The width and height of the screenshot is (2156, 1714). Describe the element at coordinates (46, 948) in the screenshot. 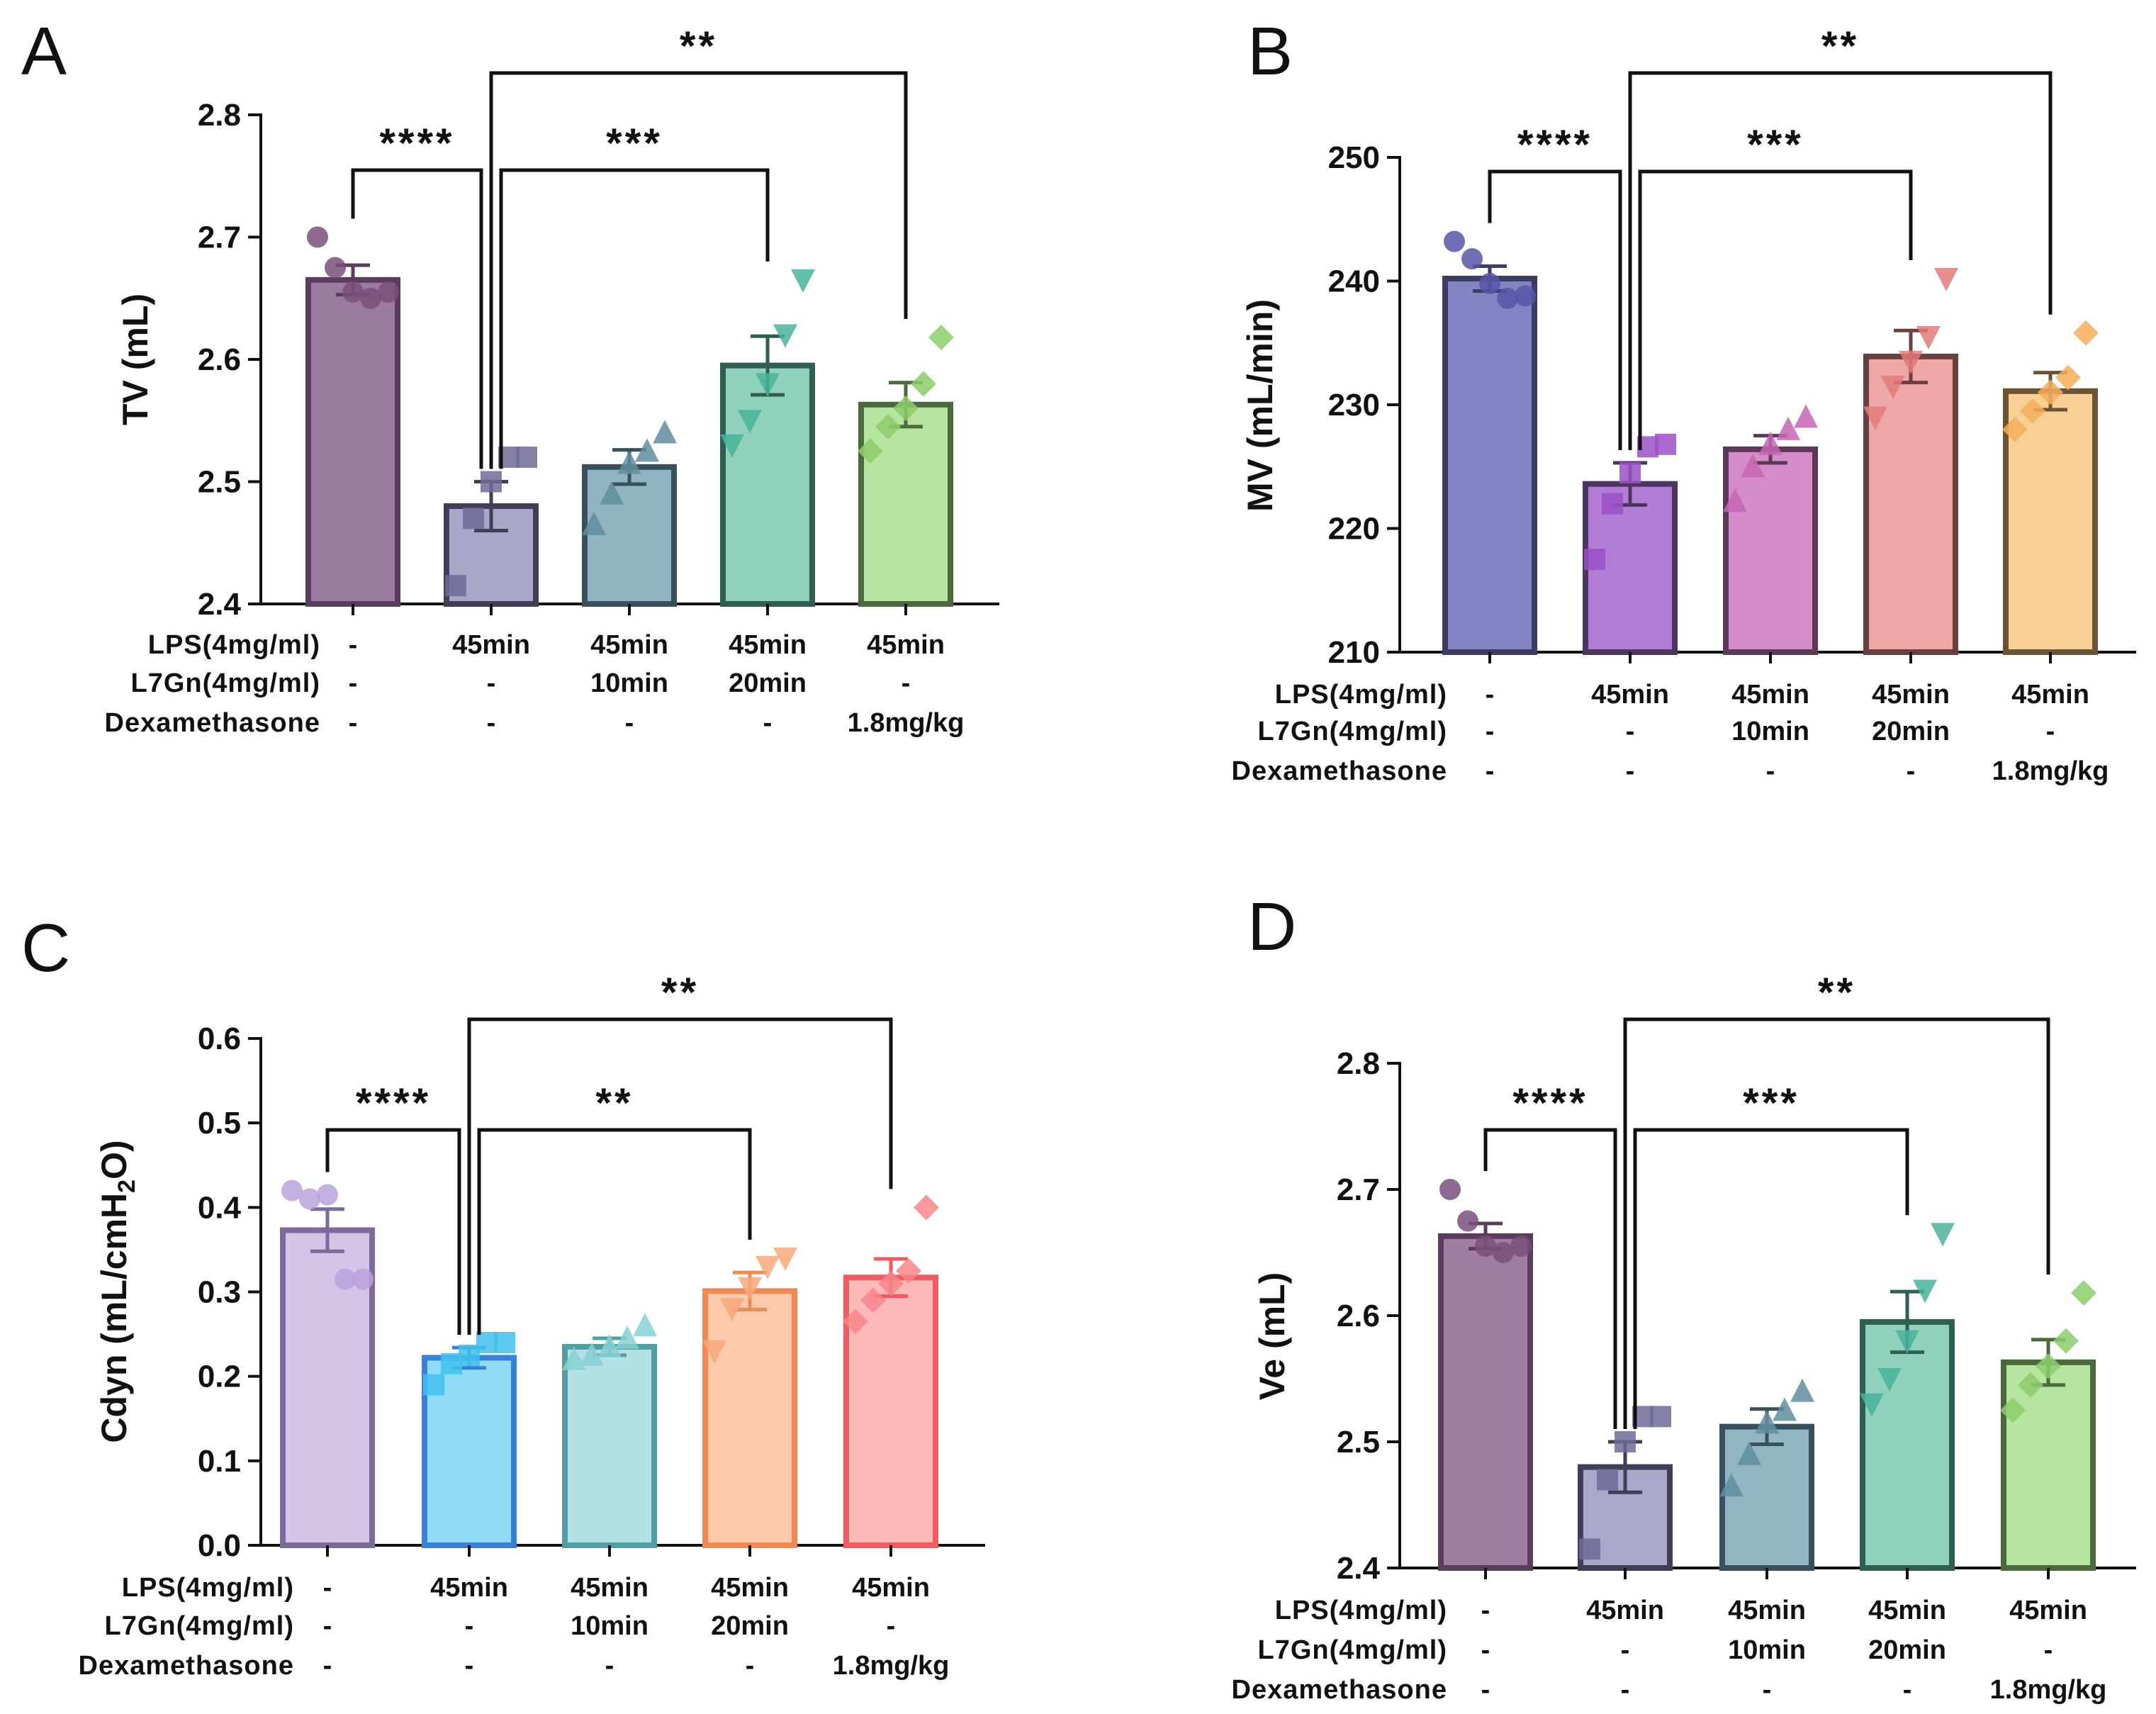

I see `panel-letter: C` at that location.